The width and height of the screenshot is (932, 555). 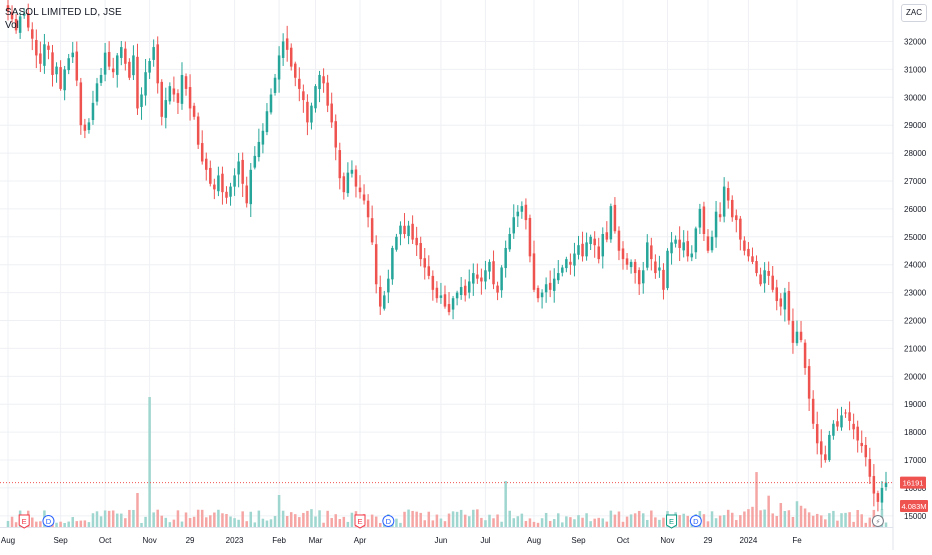 I want to click on symbol-title: SASOL LIMITED LD, JSE, so click(x=63, y=12).